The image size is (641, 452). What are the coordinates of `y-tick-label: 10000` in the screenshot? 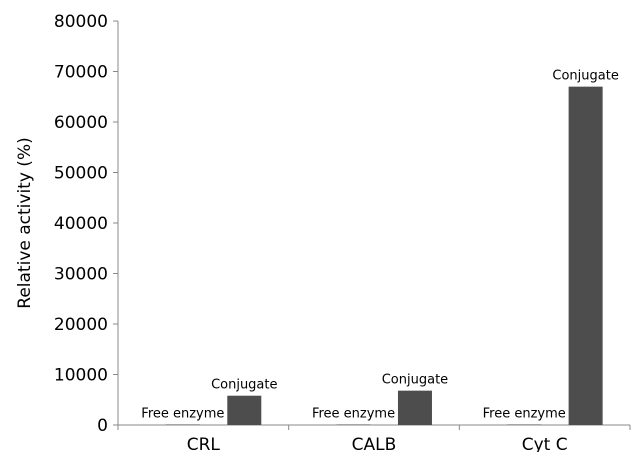 It's located at (81, 376).